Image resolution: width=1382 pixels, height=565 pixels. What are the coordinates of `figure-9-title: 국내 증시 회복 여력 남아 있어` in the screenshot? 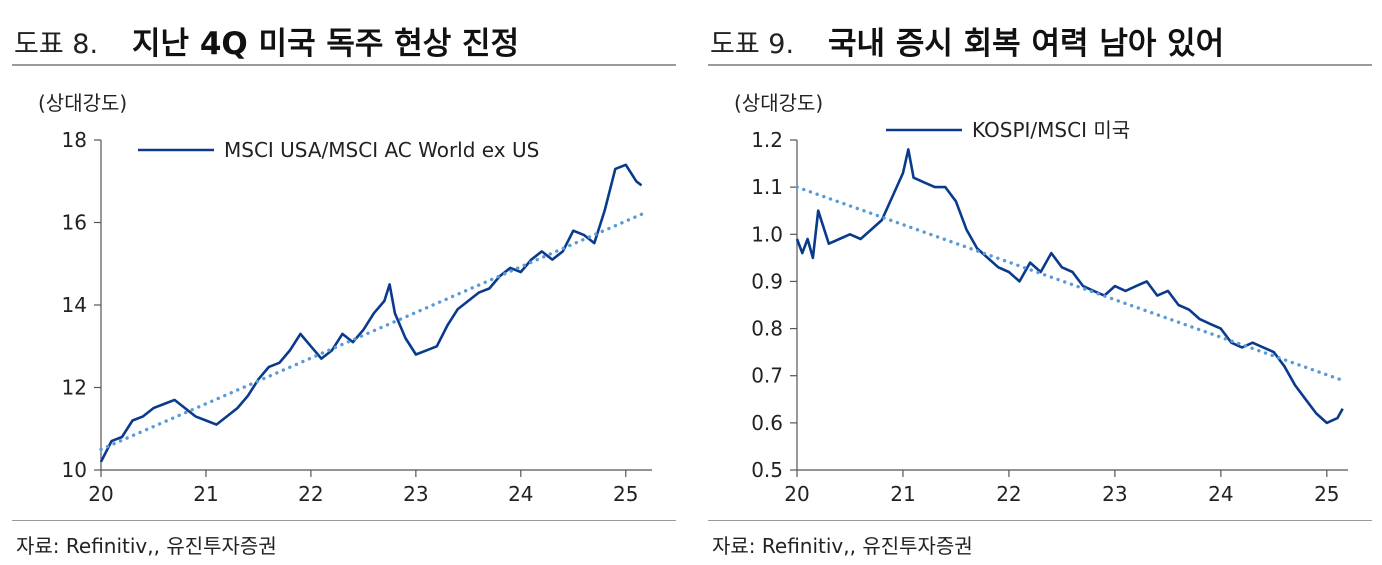 It's located at (1026, 44).